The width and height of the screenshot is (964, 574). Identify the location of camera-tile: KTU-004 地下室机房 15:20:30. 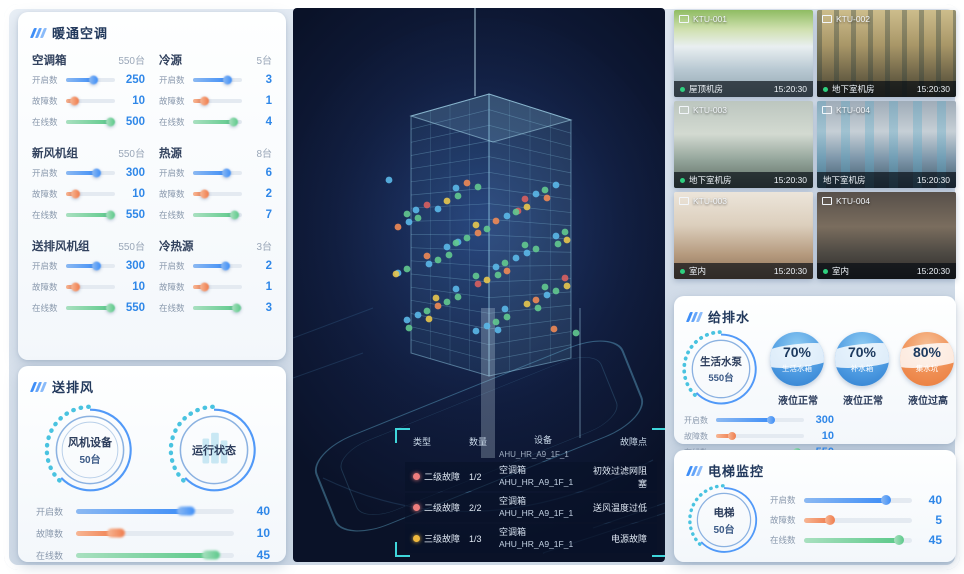
(886, 144).